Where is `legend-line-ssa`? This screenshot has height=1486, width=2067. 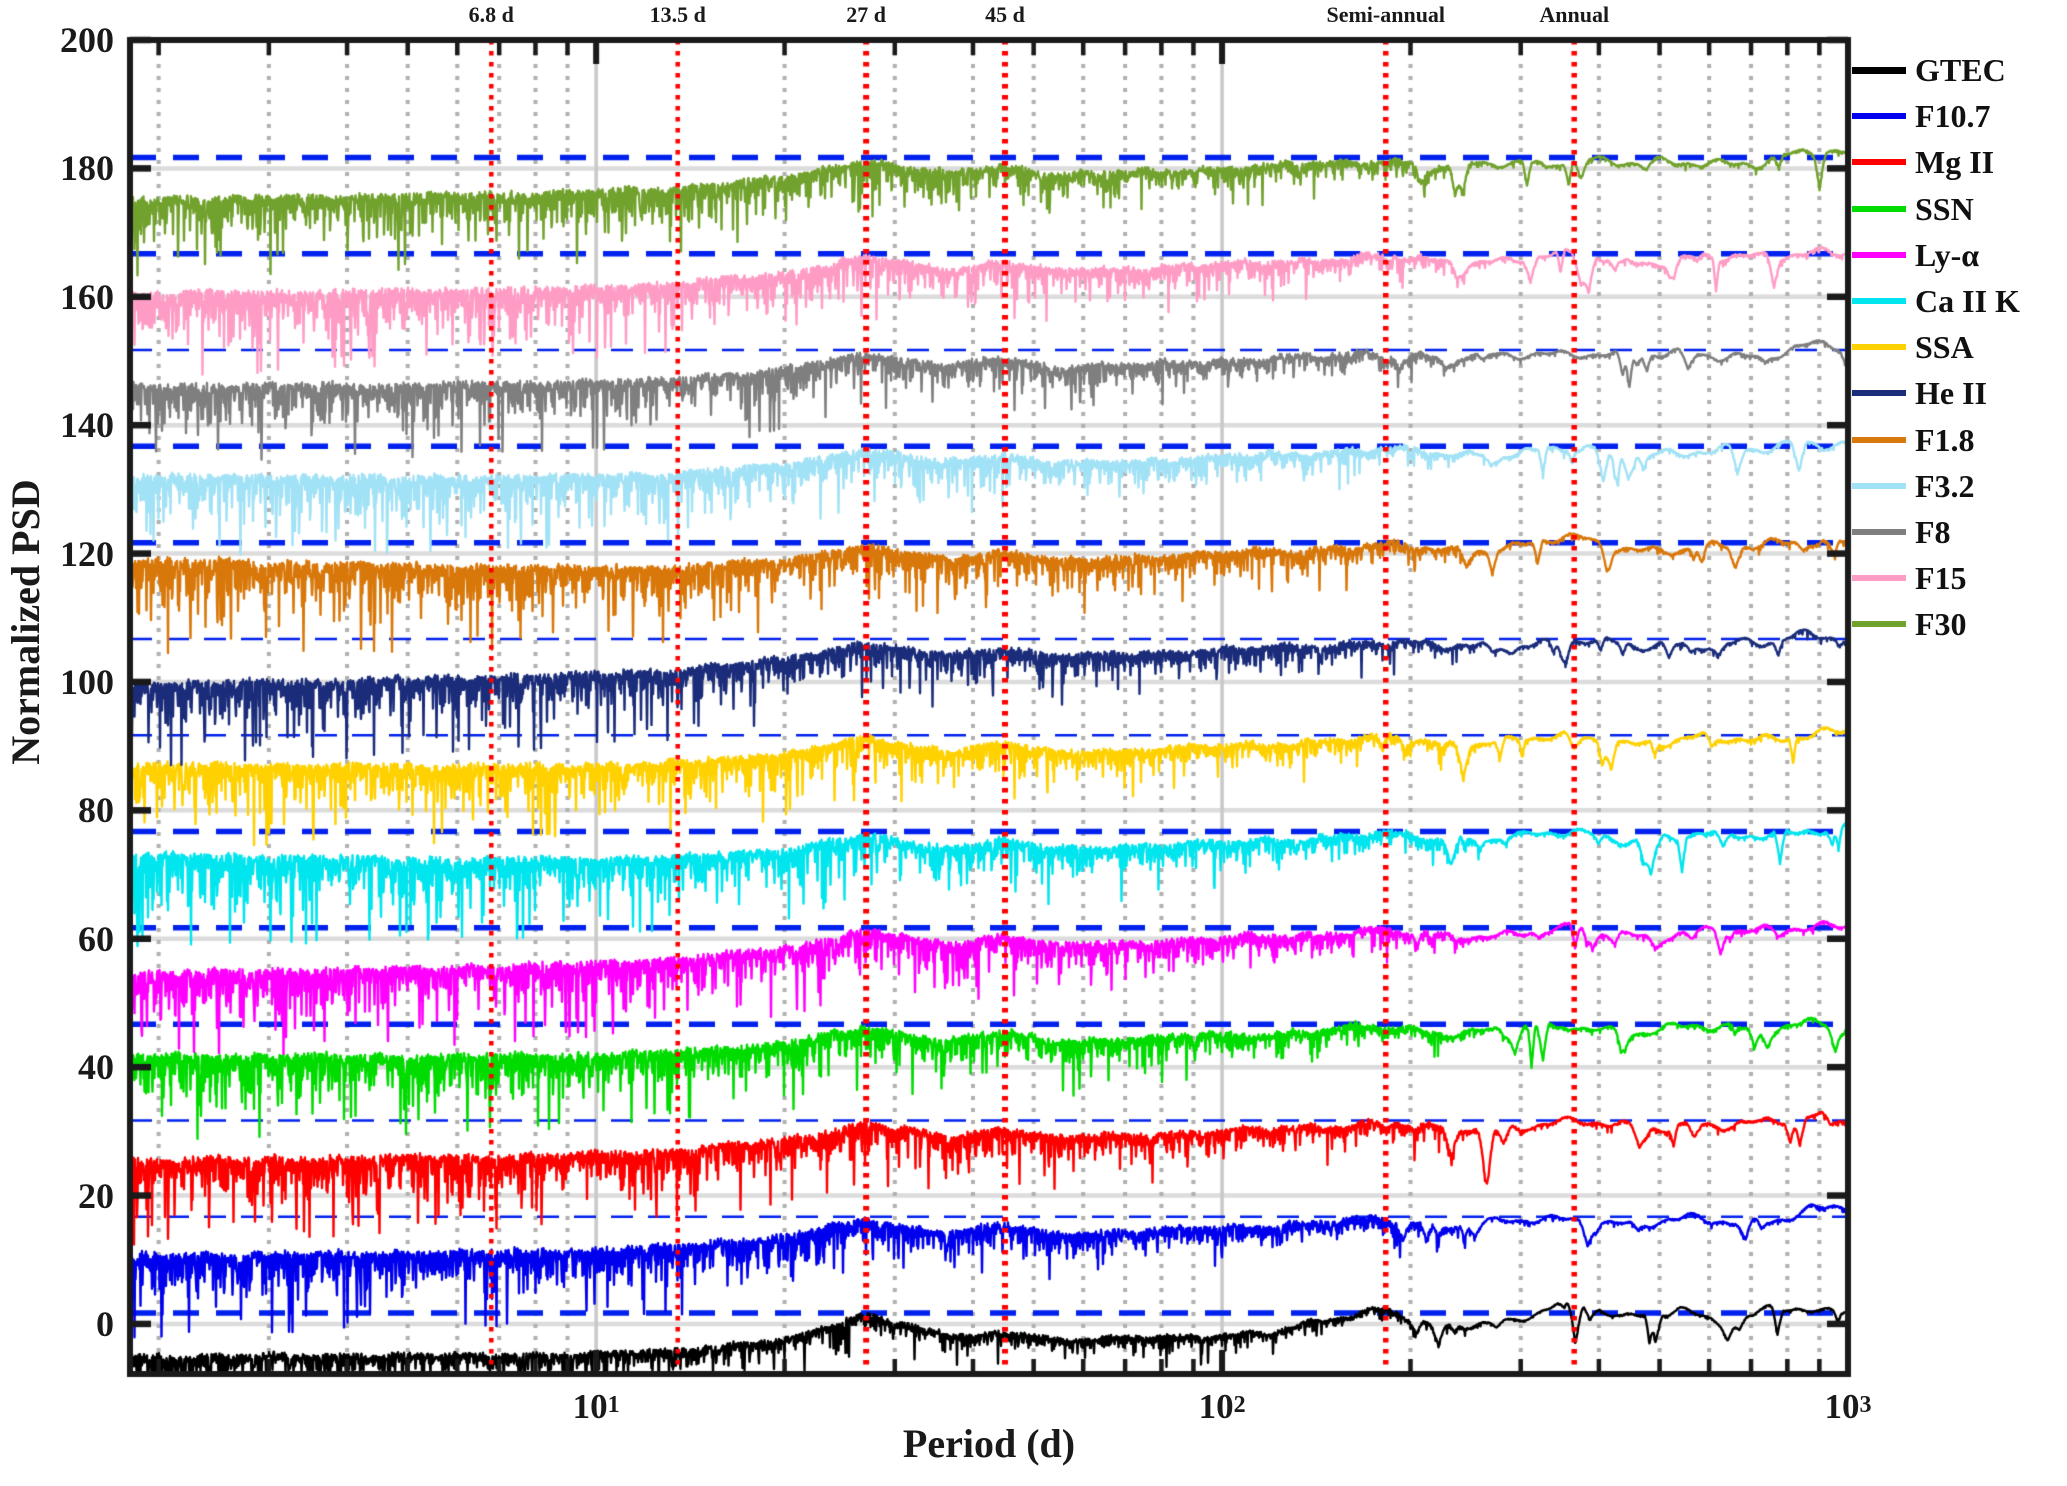
legend-line-ssa is located at coordinates (1879, 347).